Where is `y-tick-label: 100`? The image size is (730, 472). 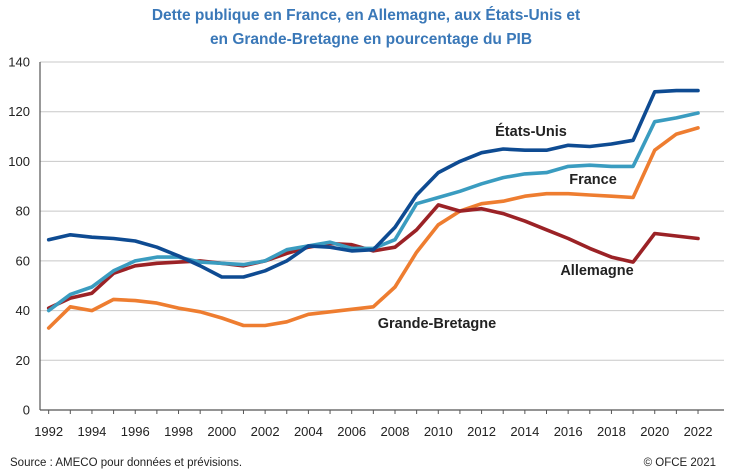 y-tick-label: 100 is located at coordinates (19, 161).